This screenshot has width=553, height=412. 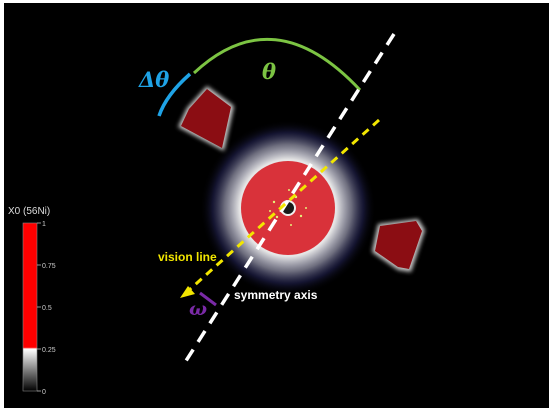 What do you see at coordinates (198, 309) in the screenshot?
I see `omega-label: ω` at bounding box center [198, 309].